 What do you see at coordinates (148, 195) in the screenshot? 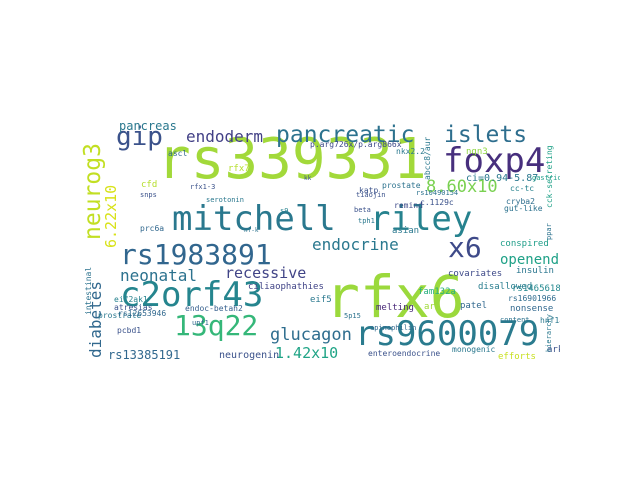
I see `word: snps` at bounding box center [148, 195].